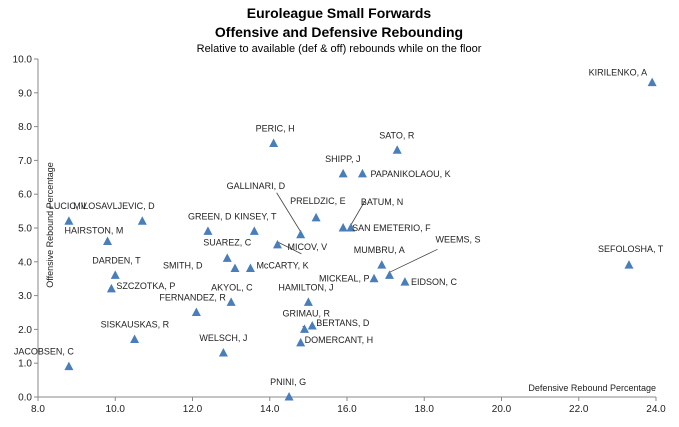 The height and width of the screenshot is (427, 679). Describe the element at coordinates (68, 206) in the screenshot. I see `point-label: LUCIC, V` at that location.